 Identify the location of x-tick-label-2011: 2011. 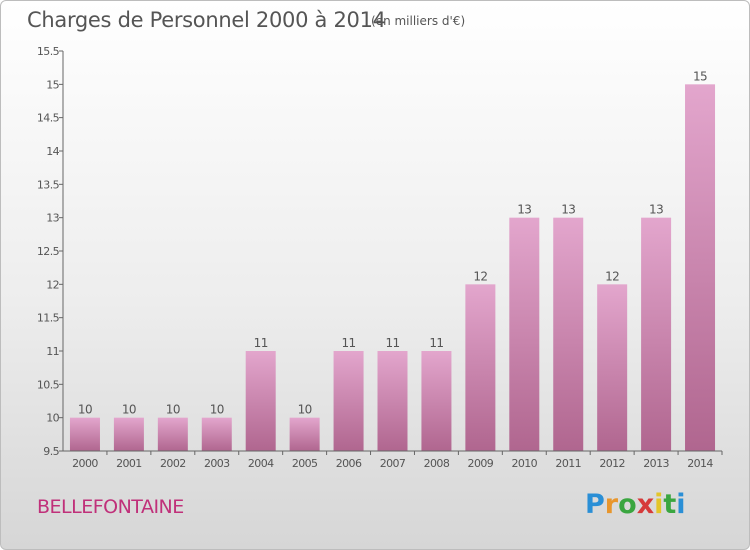
(568, 463).